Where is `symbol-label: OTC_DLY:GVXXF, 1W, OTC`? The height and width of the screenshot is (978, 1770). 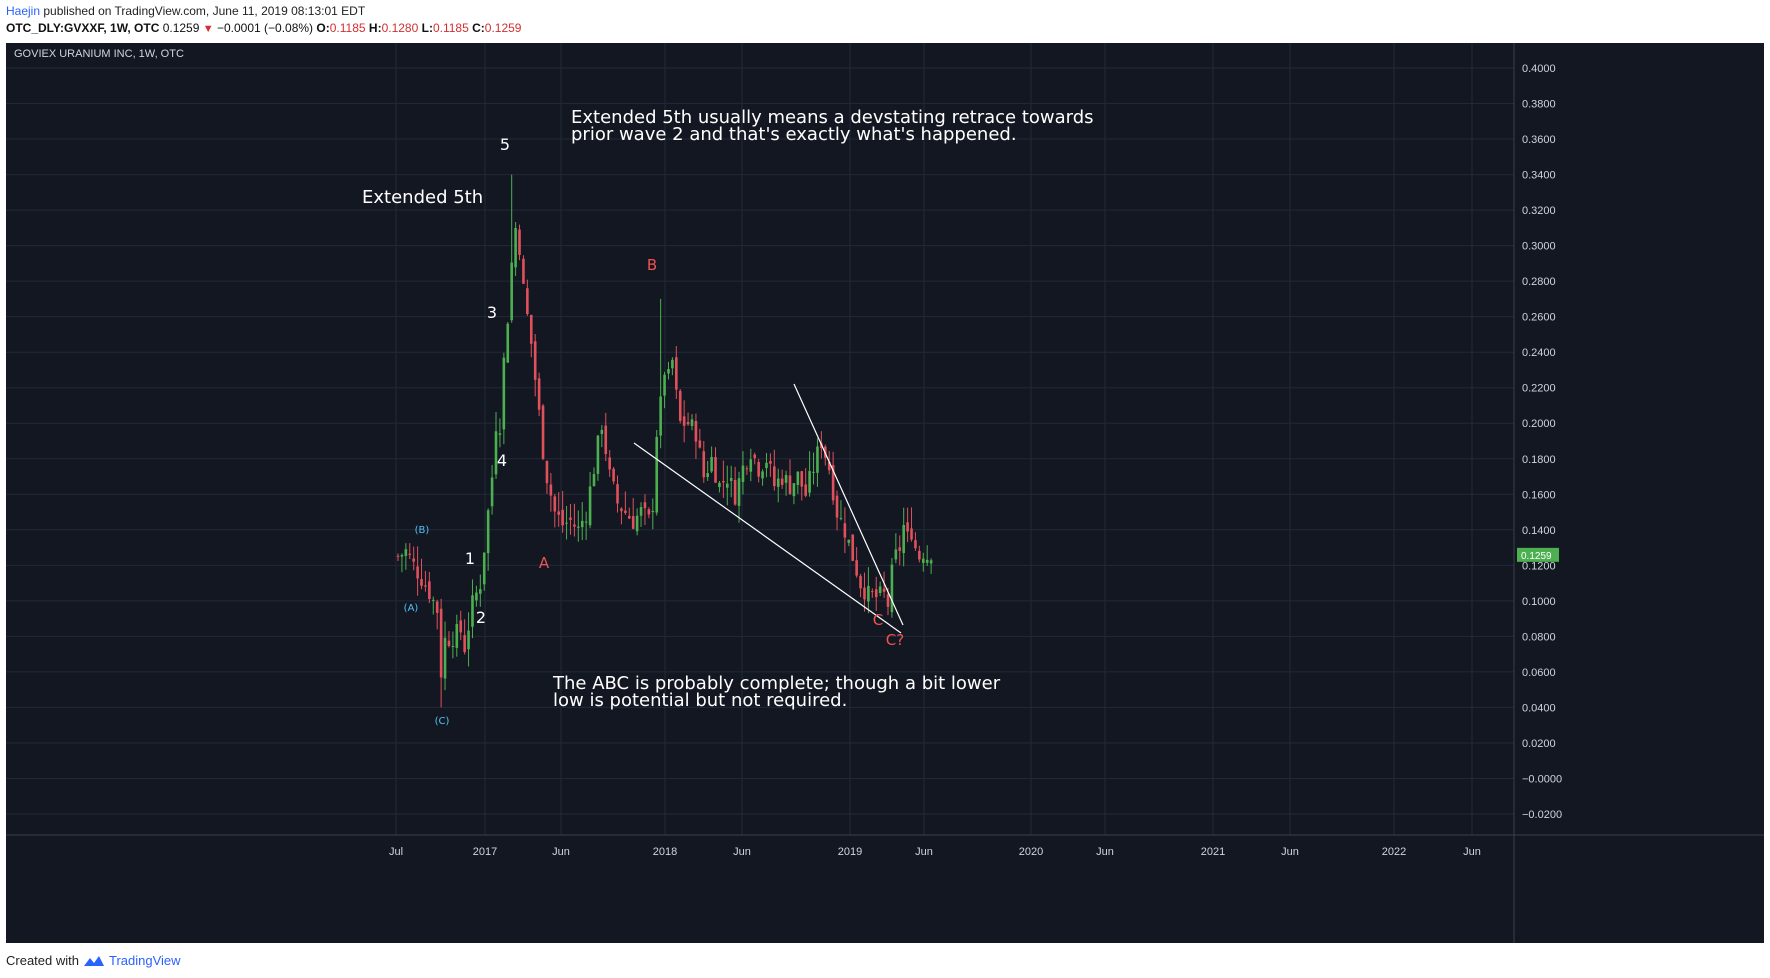 symbol-label: OTC_DLY:GVXXF, 1W, OTC is located at coordinates (83, 28).